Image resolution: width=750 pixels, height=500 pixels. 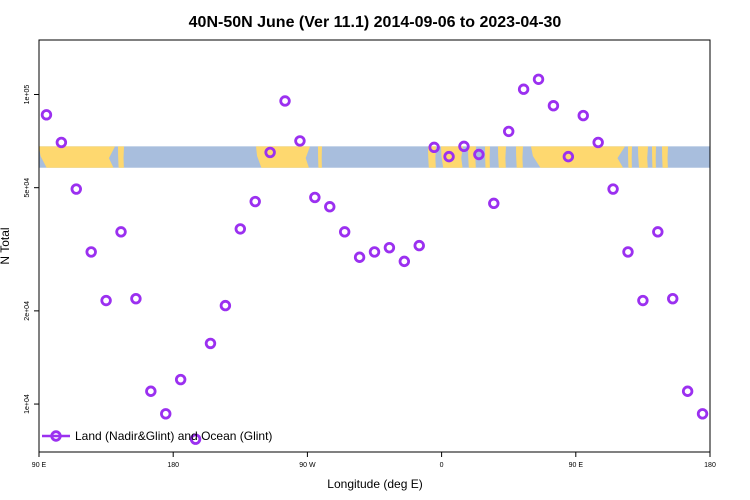 I want to click on x-tick-label-3: 0, so click(x=442, y=465).